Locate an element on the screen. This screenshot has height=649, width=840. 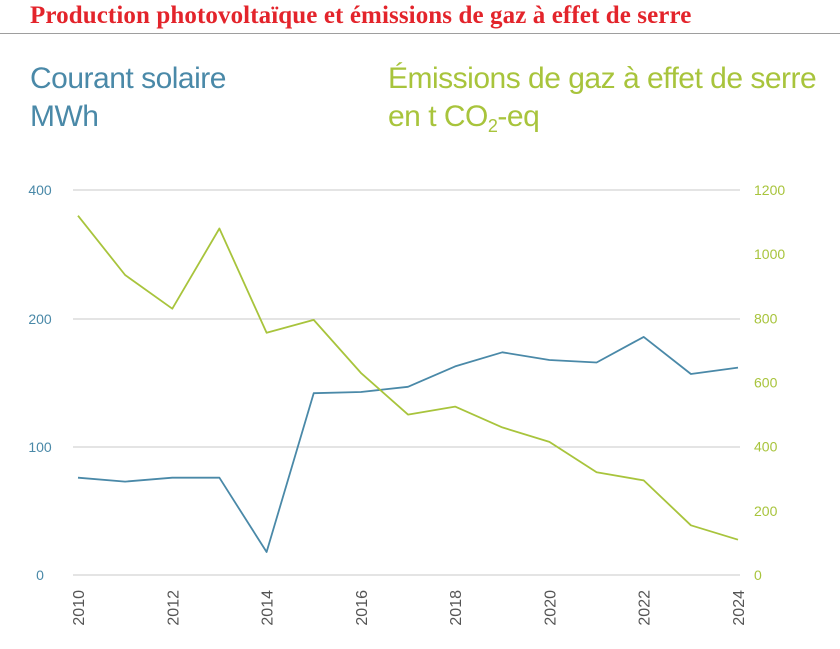
left-tick-label: 400 is located at coordinates (40, 190).